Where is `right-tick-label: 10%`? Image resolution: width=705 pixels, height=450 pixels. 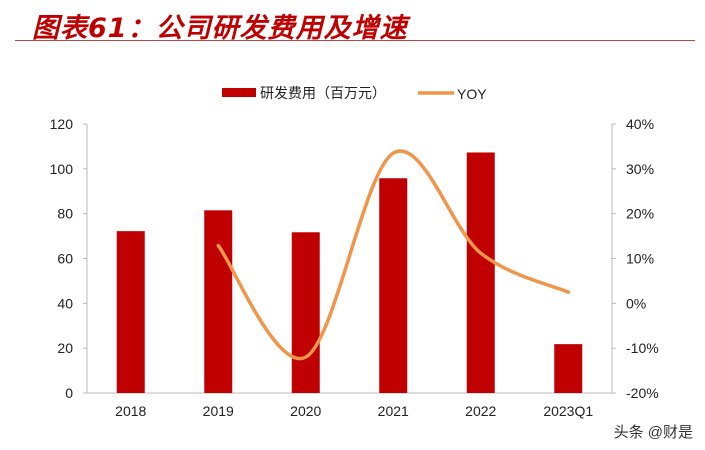 right-tick-label: 10% is located at coordinates (640, 259).